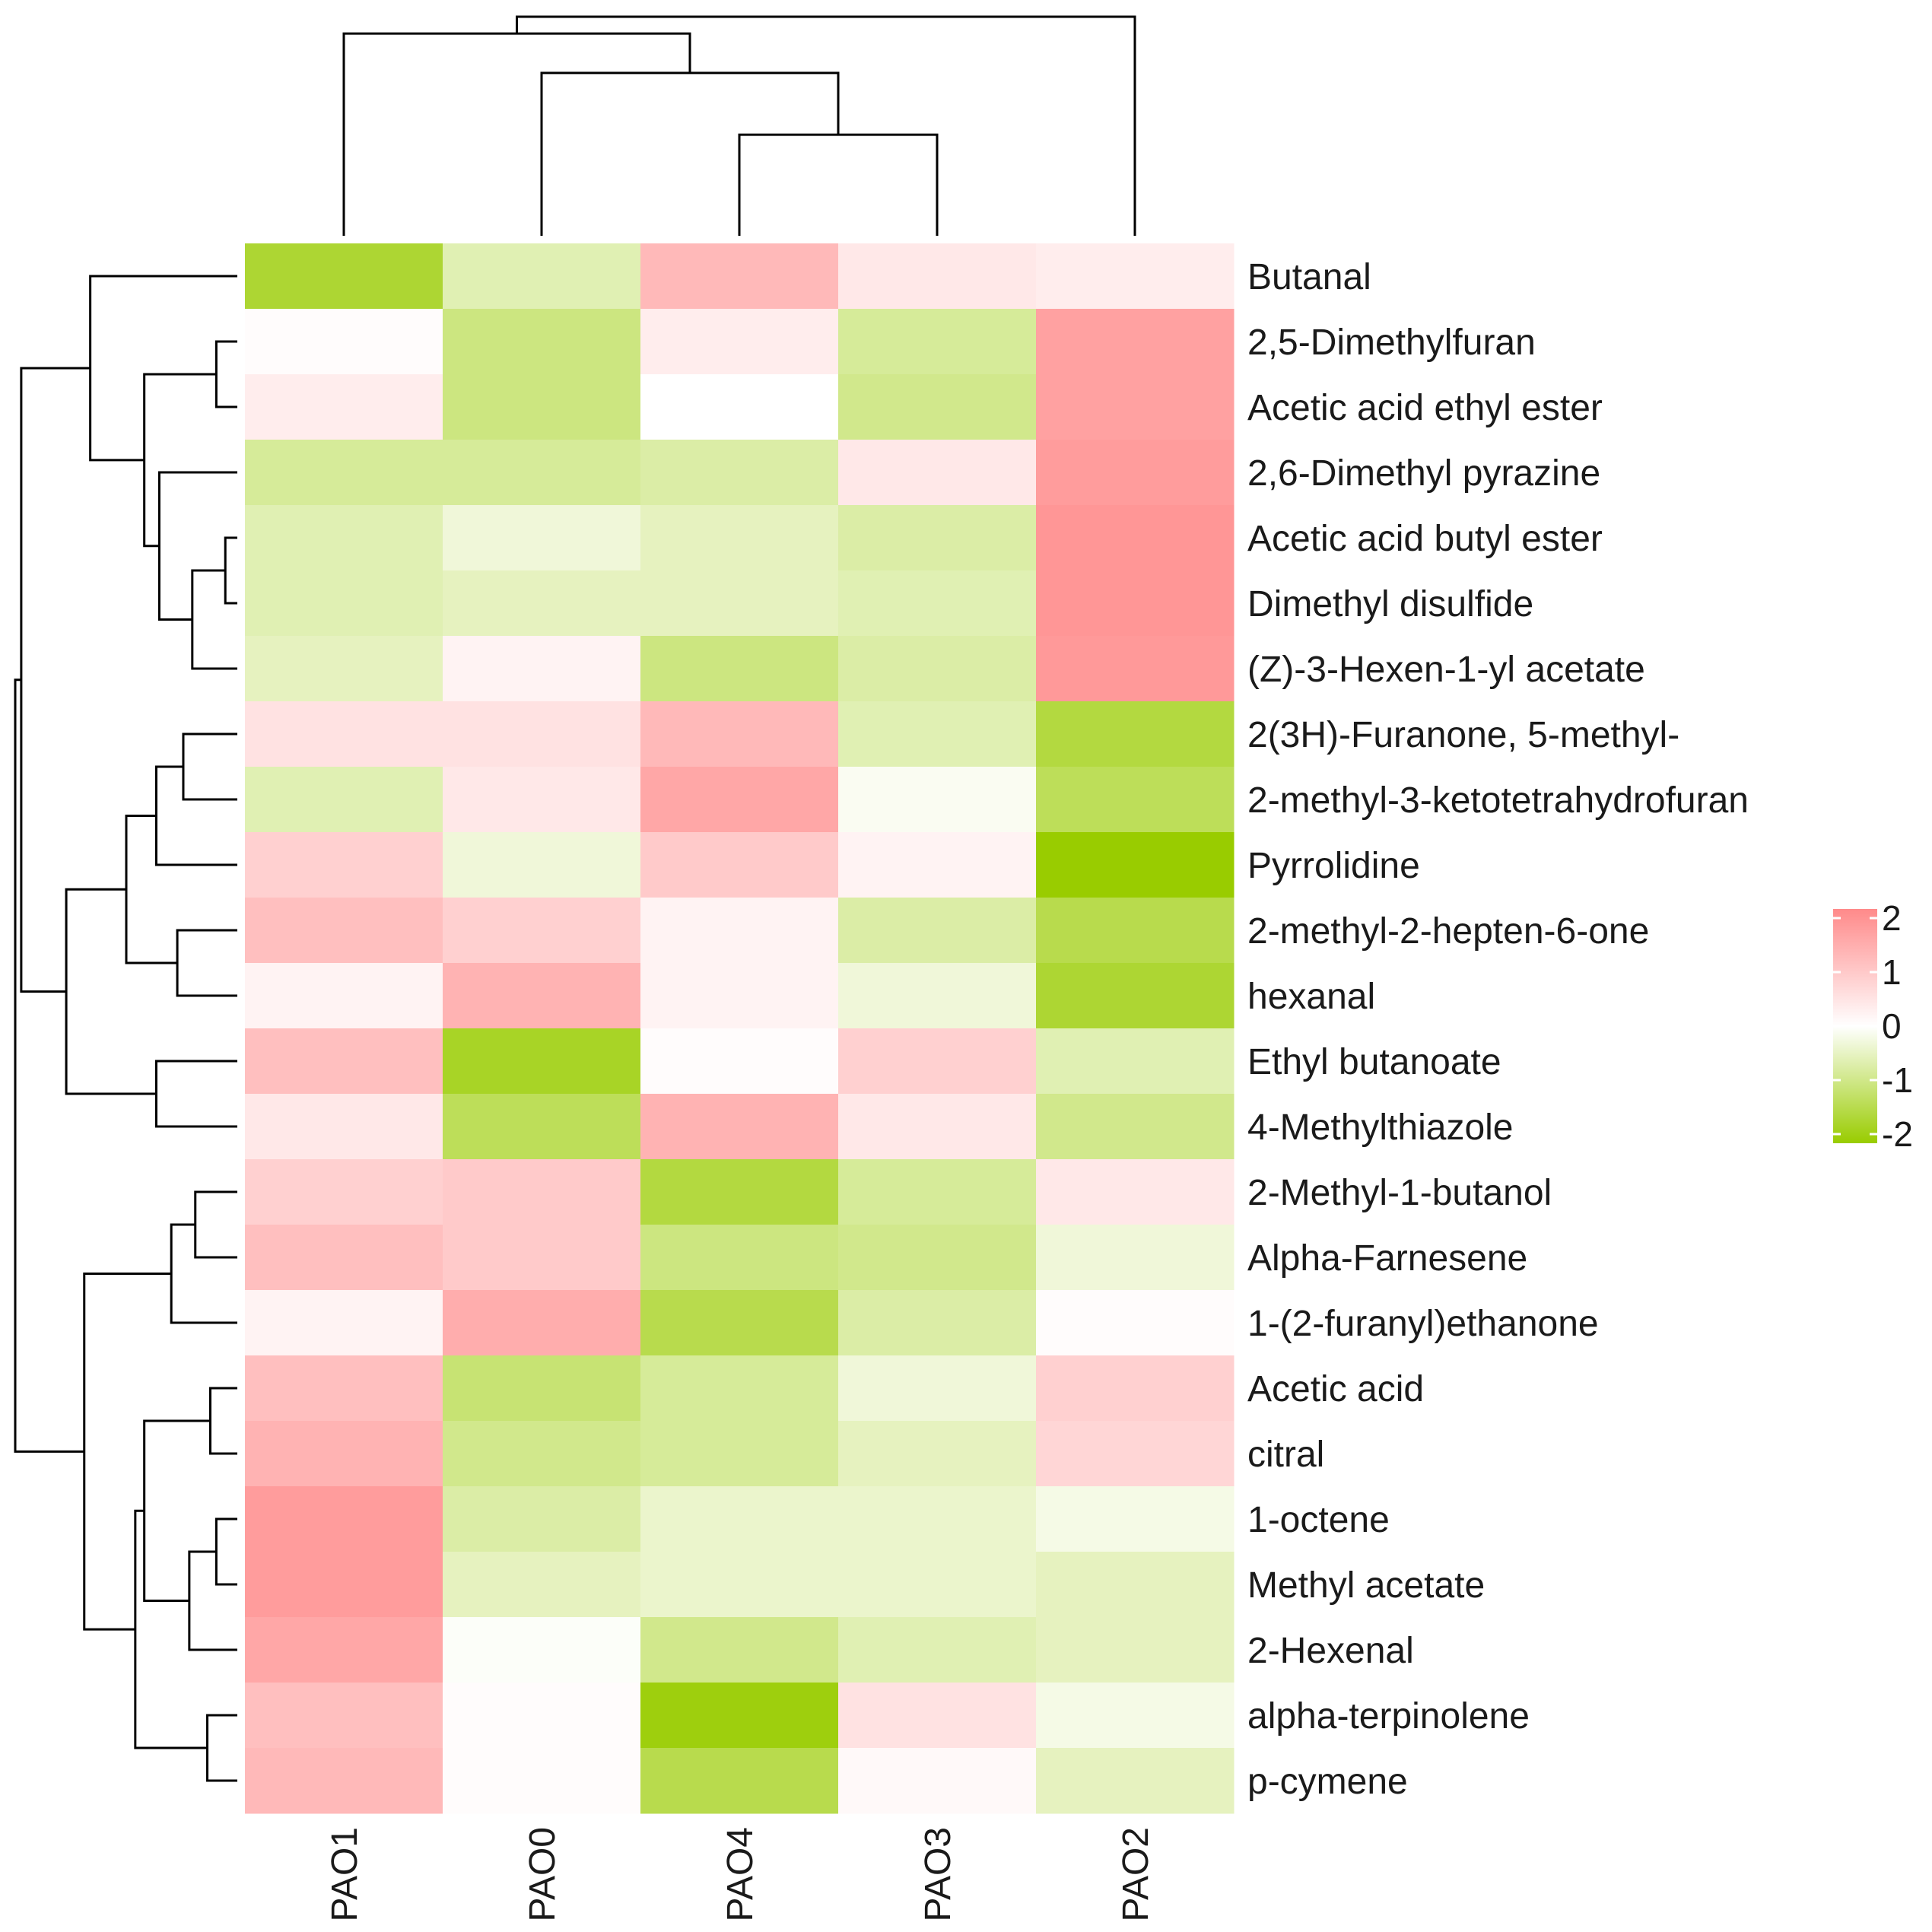 This screenshot has width=1932, height=1932. I want to click on row-label: 2,6-Dimethyl pyrazine, so click(1423, 473).